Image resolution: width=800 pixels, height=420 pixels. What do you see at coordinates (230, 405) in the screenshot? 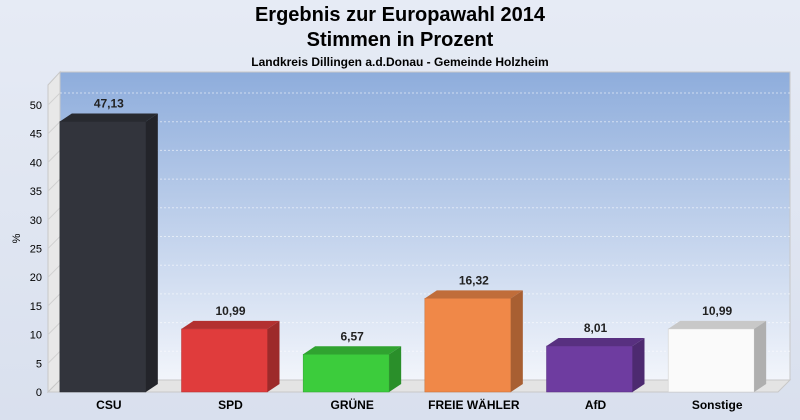
I see `x-tick-label: SPD` at bounding box center [230, 405].